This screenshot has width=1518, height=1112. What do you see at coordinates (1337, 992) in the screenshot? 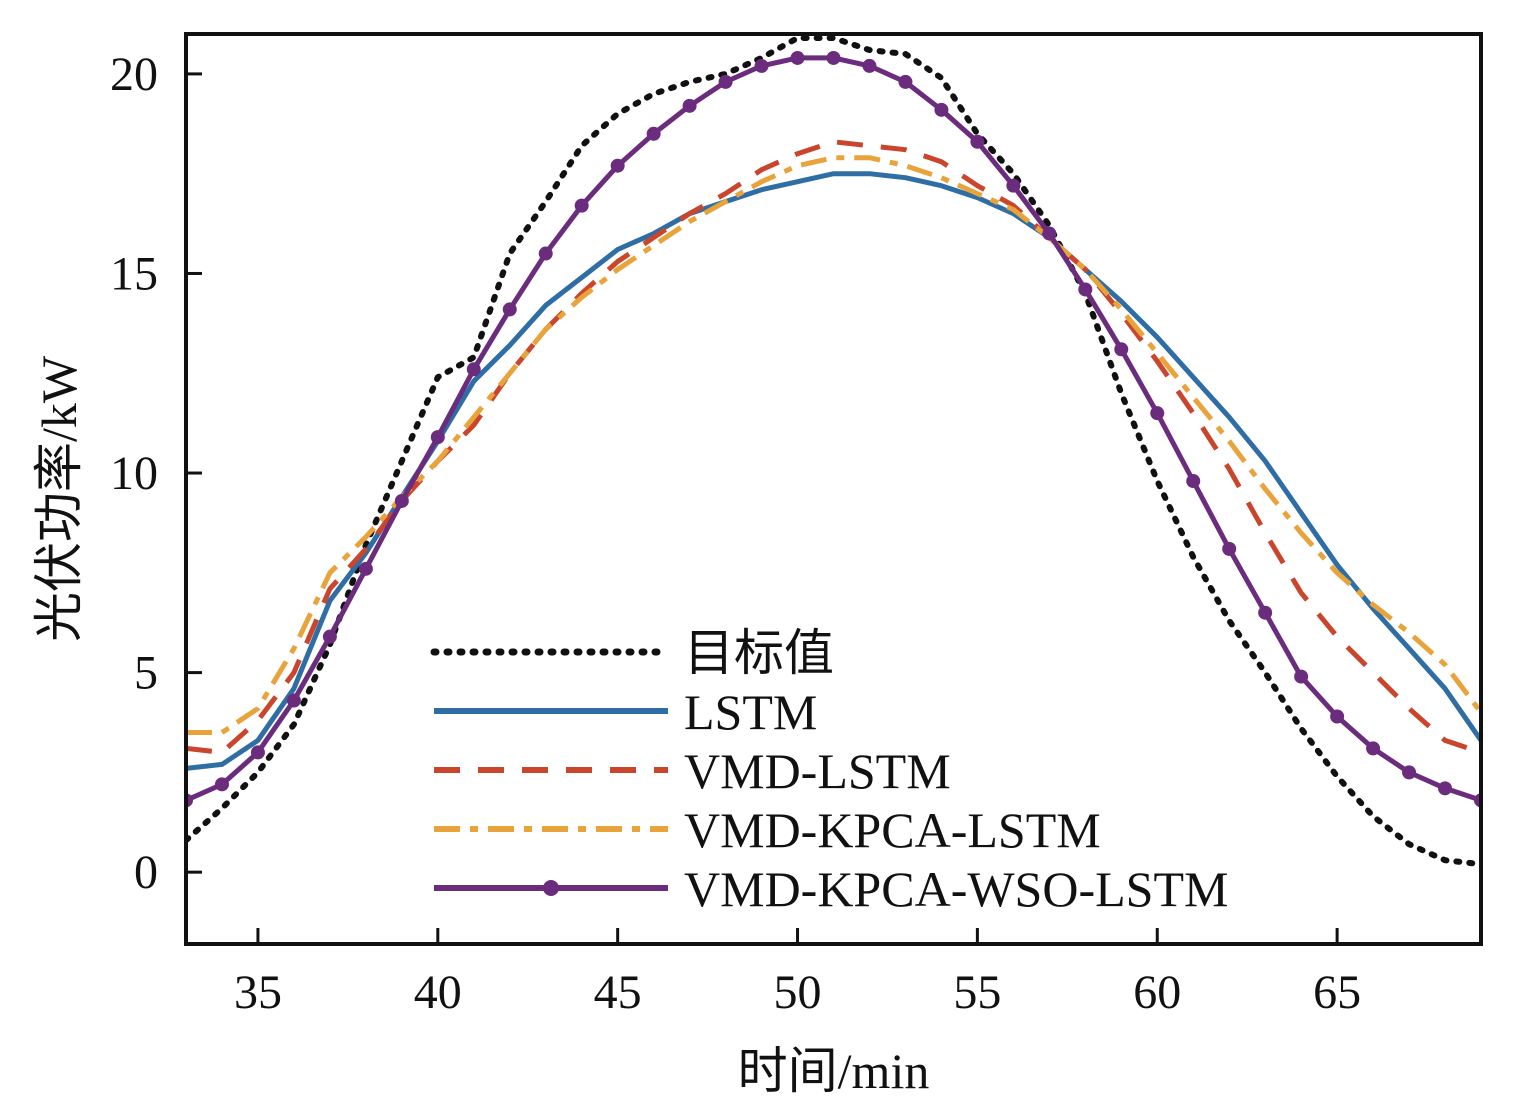
I see `x-tick-label: 65` at bounding box center [1337, 992].